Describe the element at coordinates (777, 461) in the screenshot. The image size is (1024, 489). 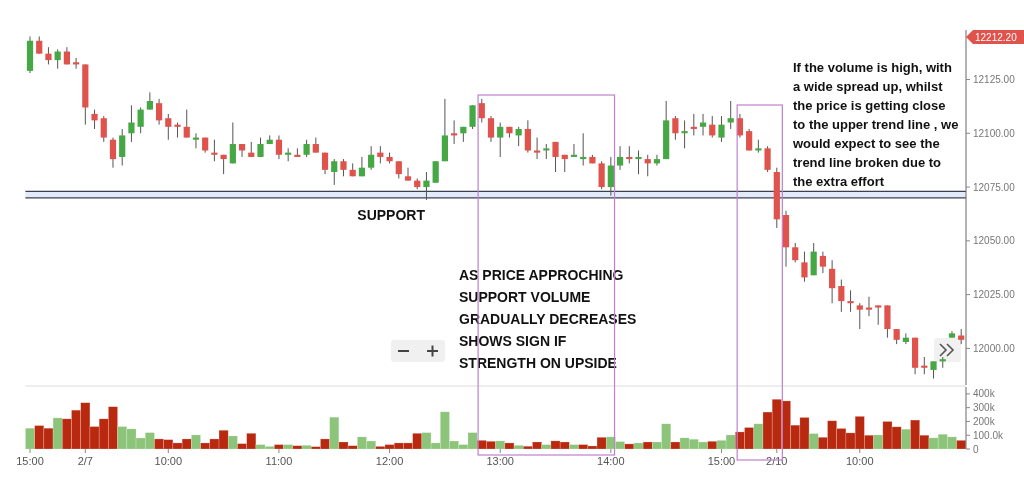
I see `x-tick-label: 2/10` at that location.